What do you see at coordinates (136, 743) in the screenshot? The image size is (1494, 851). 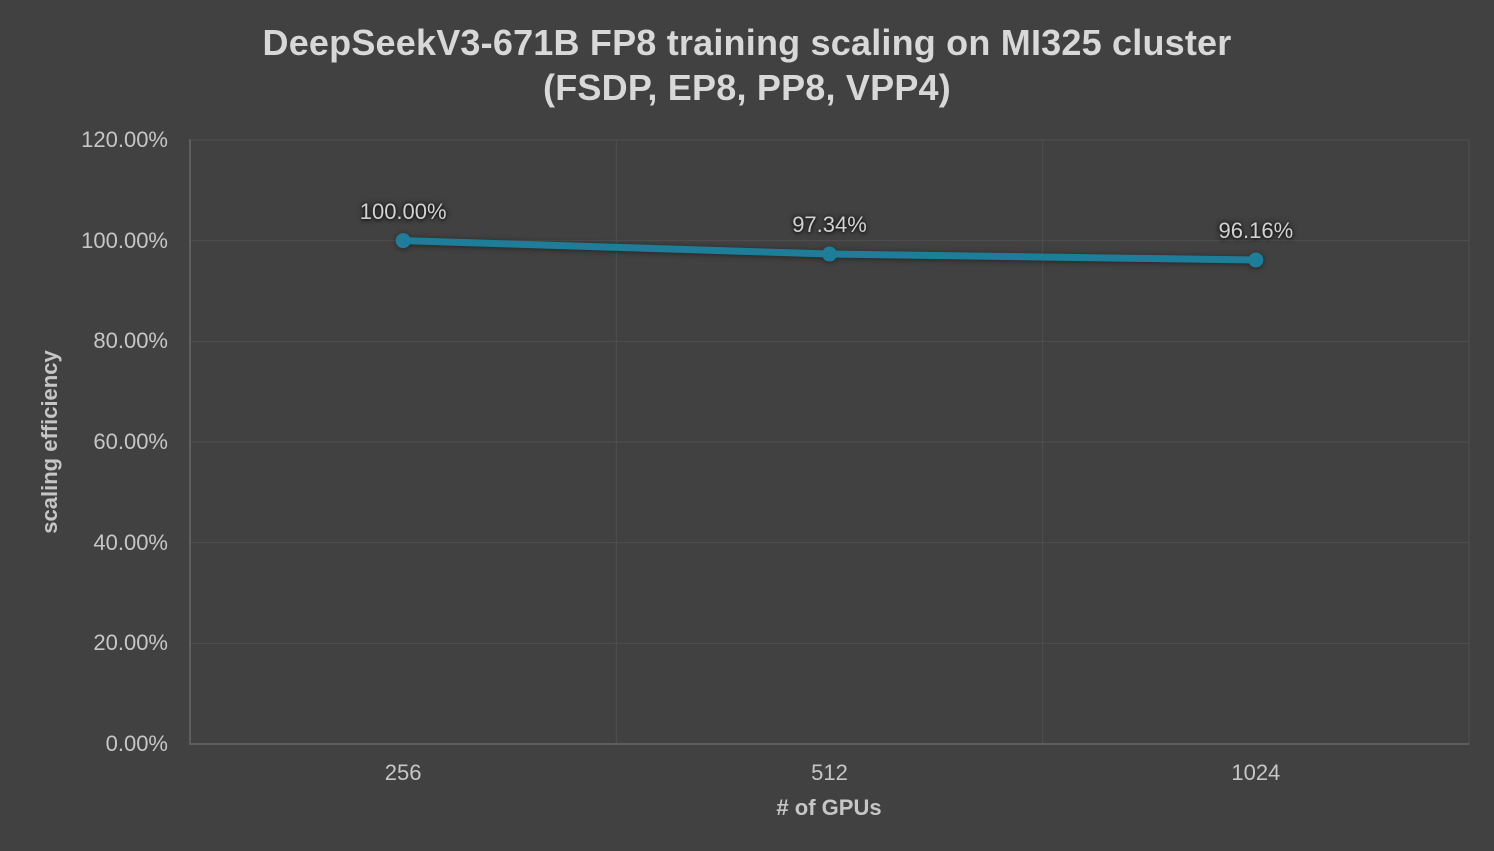 I see `y-tick-label: 0.00%` at bounding box center [136, 743].